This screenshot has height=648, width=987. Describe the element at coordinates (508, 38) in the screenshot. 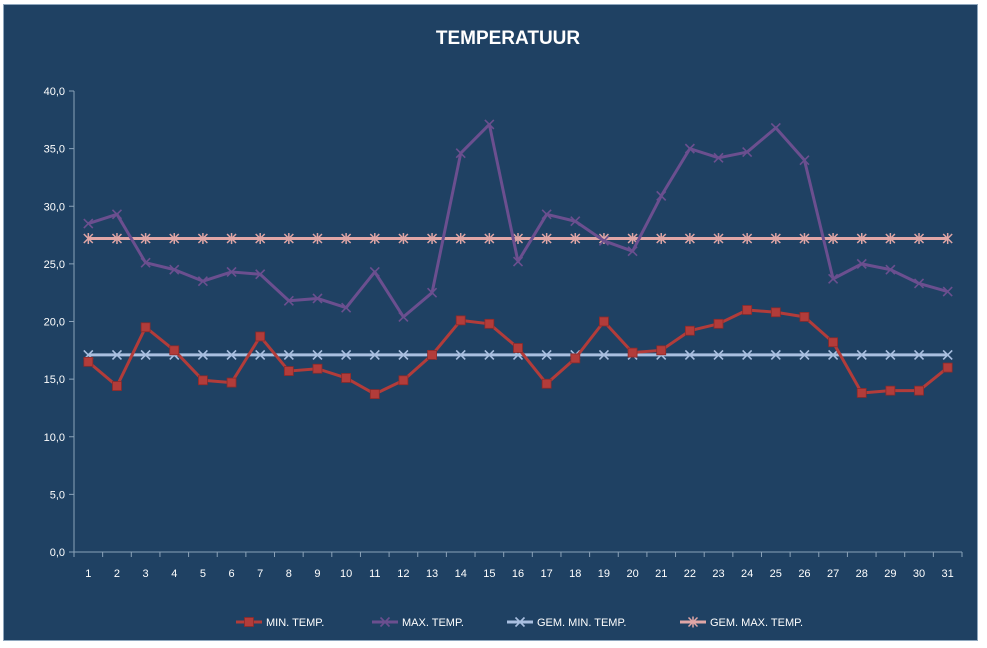

I see `chart-title: TEMPERATUUR` at that location.